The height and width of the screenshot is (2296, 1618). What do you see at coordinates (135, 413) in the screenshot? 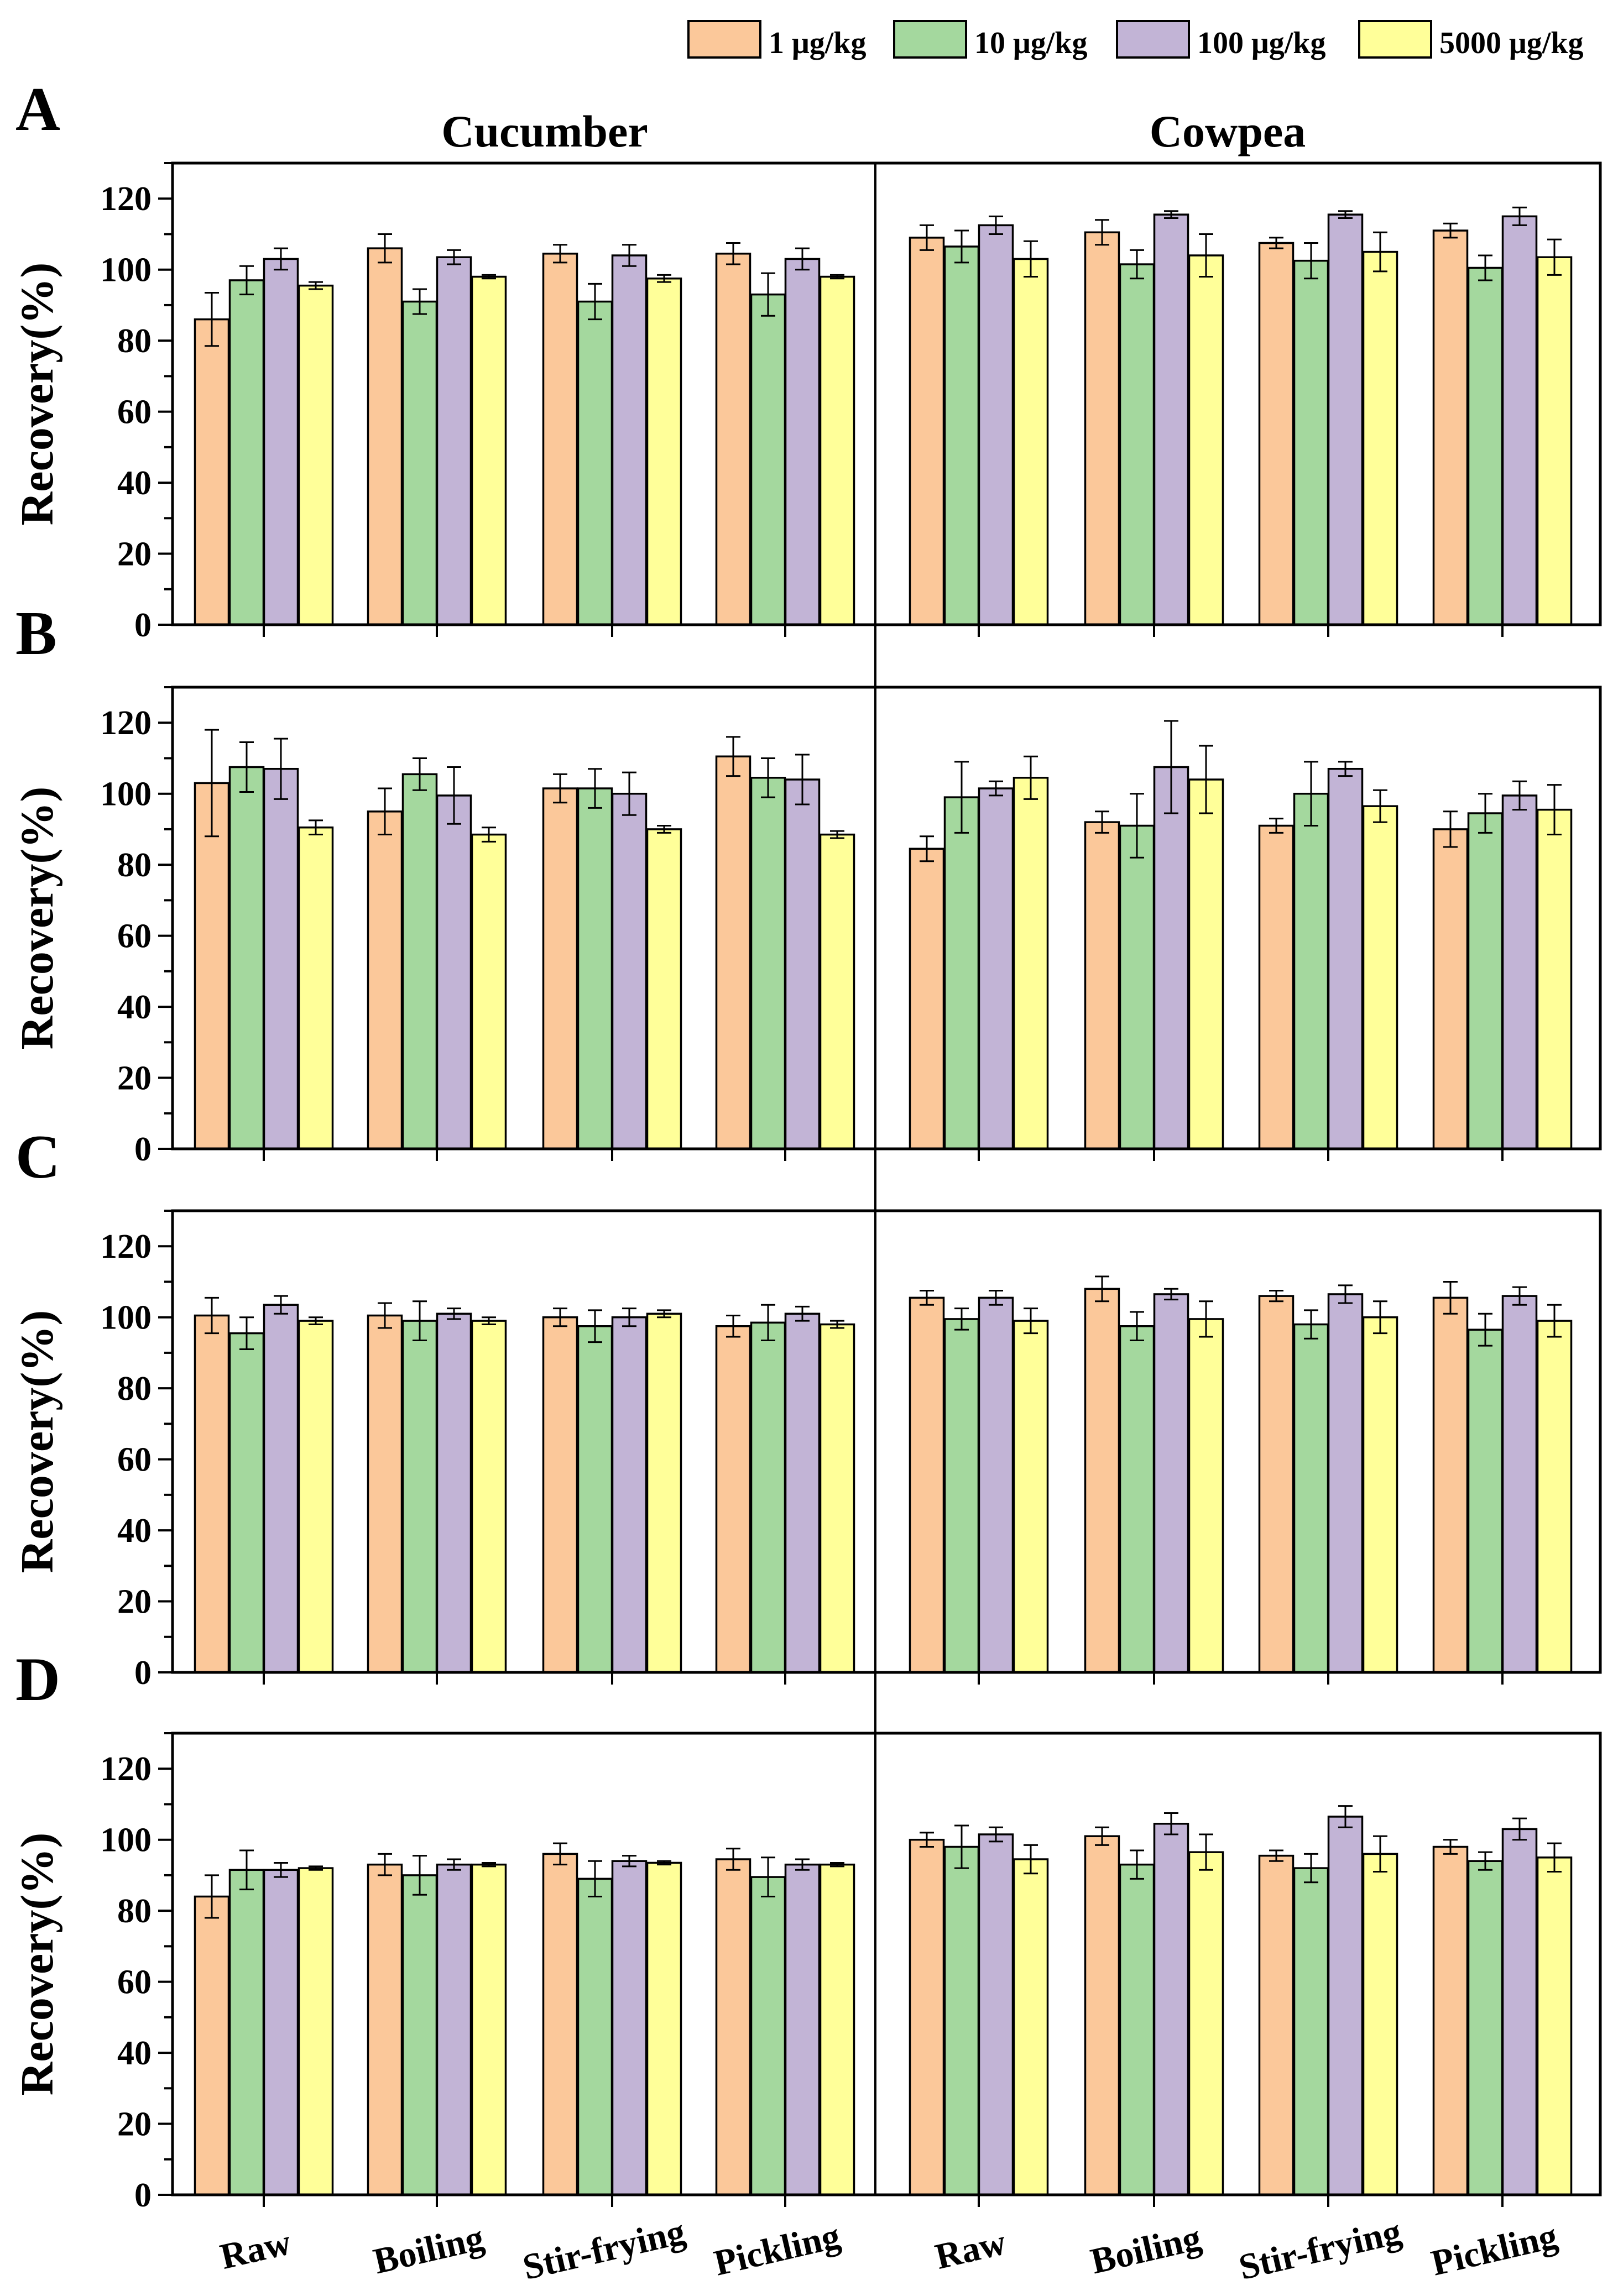
I see `y-tick-label-A-60: 60` at bounding box center [135, 413].